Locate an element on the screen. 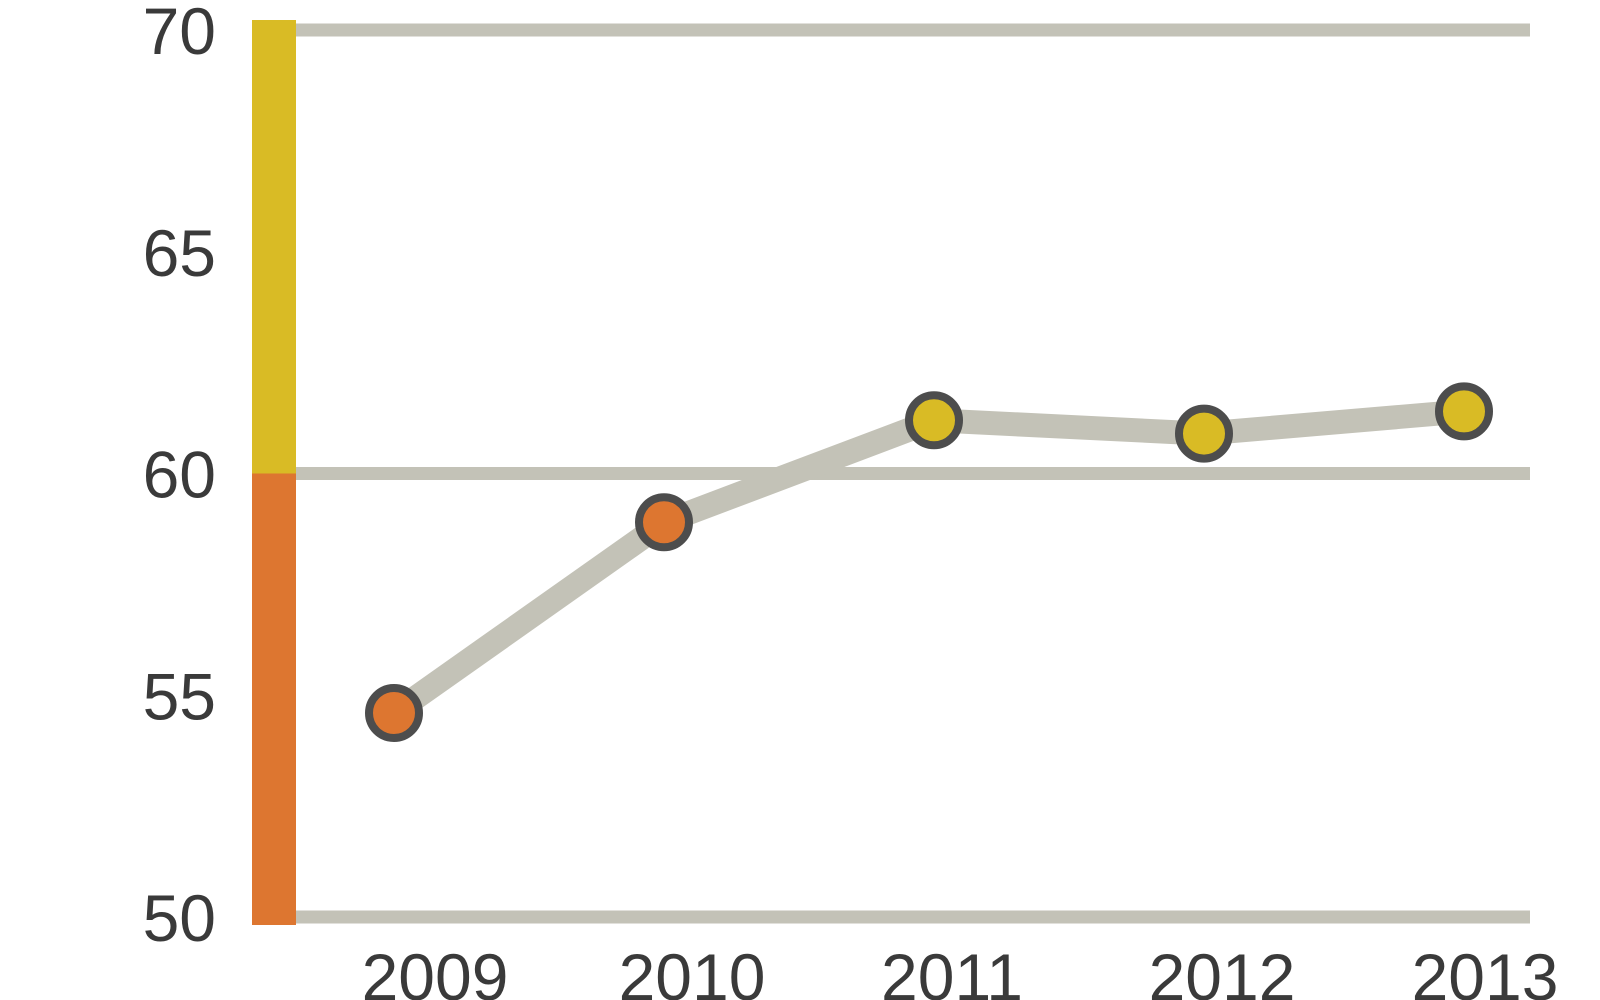 The width and height of the screenshot is (1600, 1000). y-tick-label-60: 60 is located at coordinates (179, 475).